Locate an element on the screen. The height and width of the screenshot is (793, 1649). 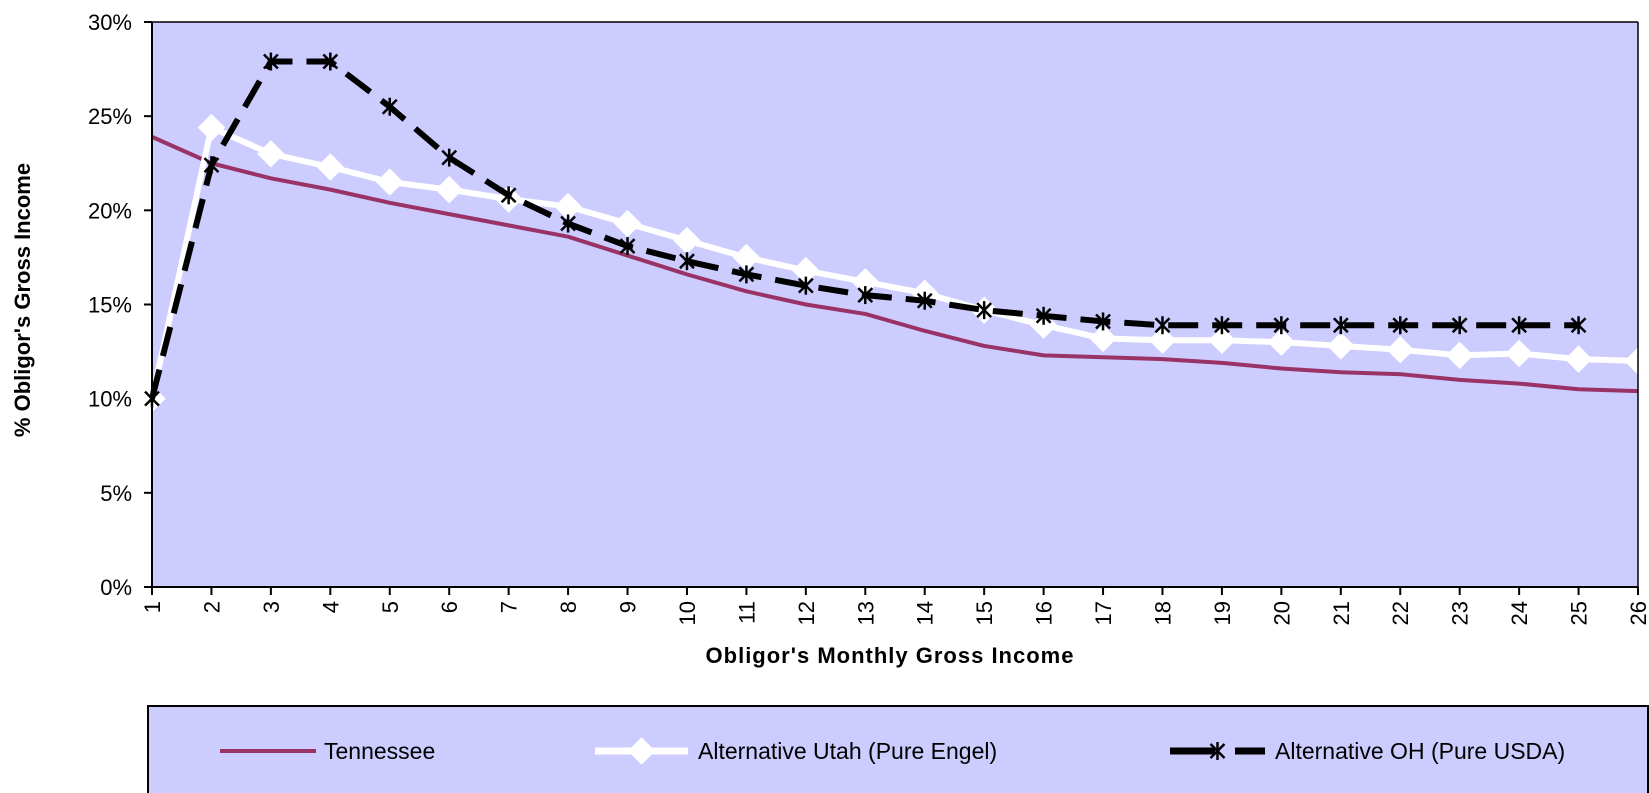
y-tick-label: 0% is located at coordinates (116, 587).